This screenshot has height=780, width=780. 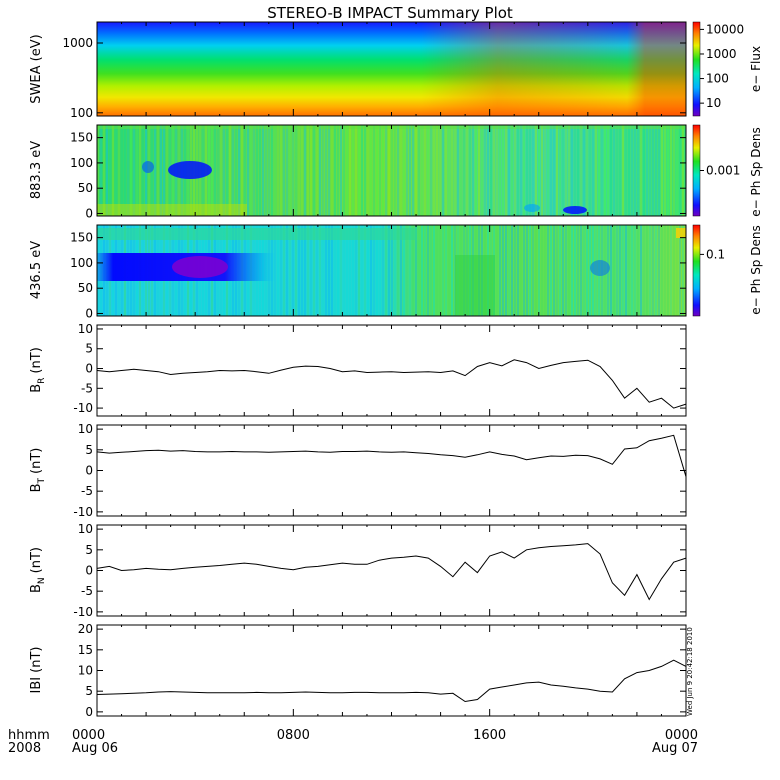 What do you see at coordinates (756, 171) in the screenshot?
I see `p883-colorbar-label: e− Ph Sp Dens` at bounding box center [756, 171].